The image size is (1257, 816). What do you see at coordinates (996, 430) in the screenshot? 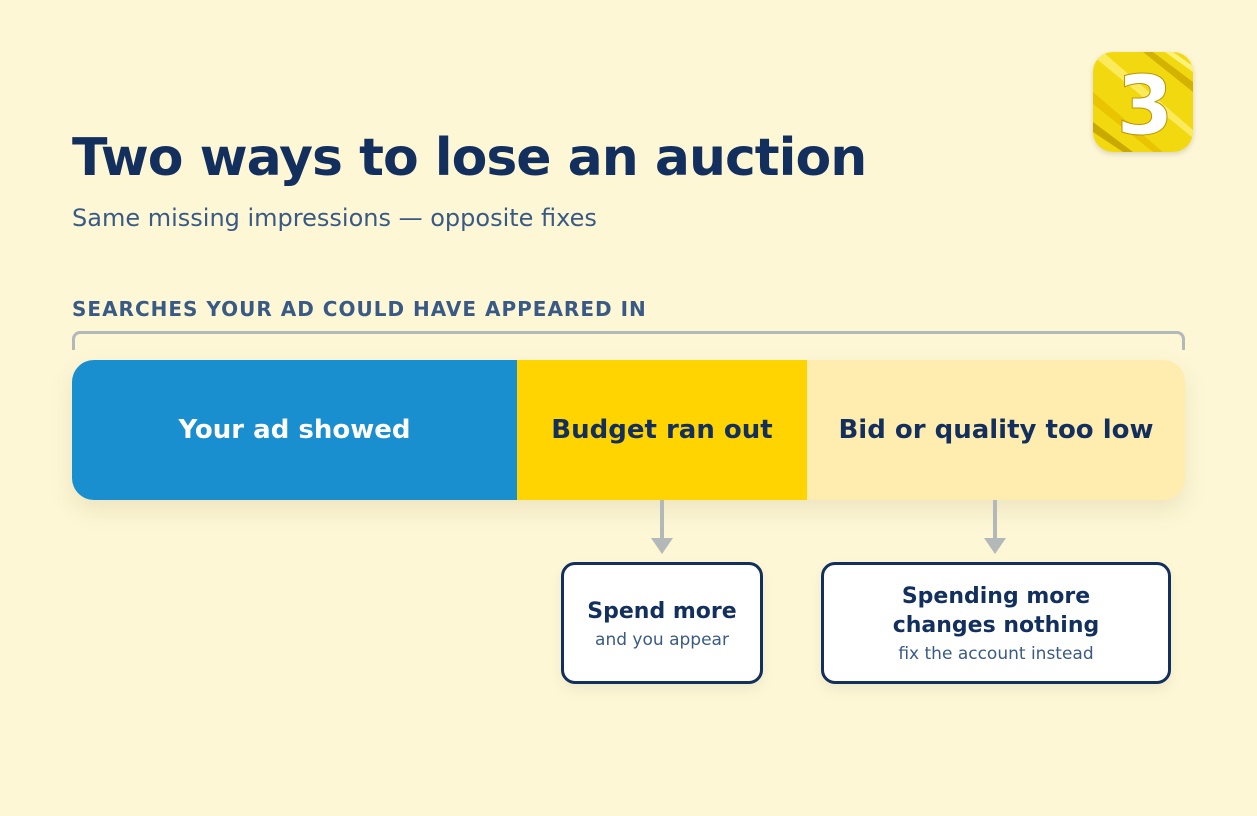
I see `segment-bid-quality-low: Bid or quality too low` at bounding box center [996, 430].